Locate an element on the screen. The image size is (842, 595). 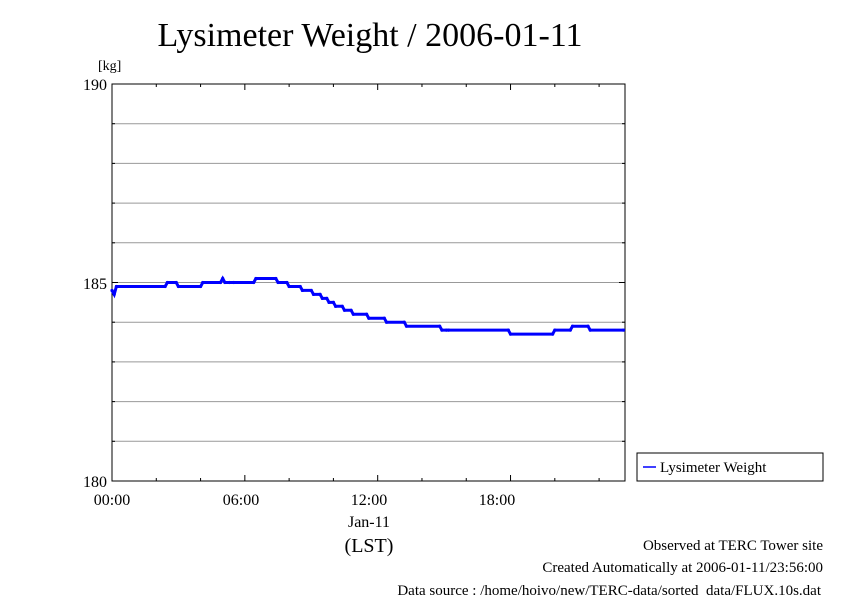
series-markers is located at coordinates (368, 306).